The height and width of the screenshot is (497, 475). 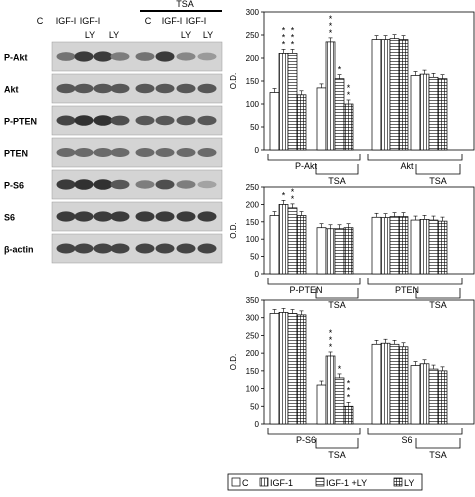 What do you see at coordinates (409, 483) in the screenshot?
I see `legend-label: LY` at bounding box center [409, 483].